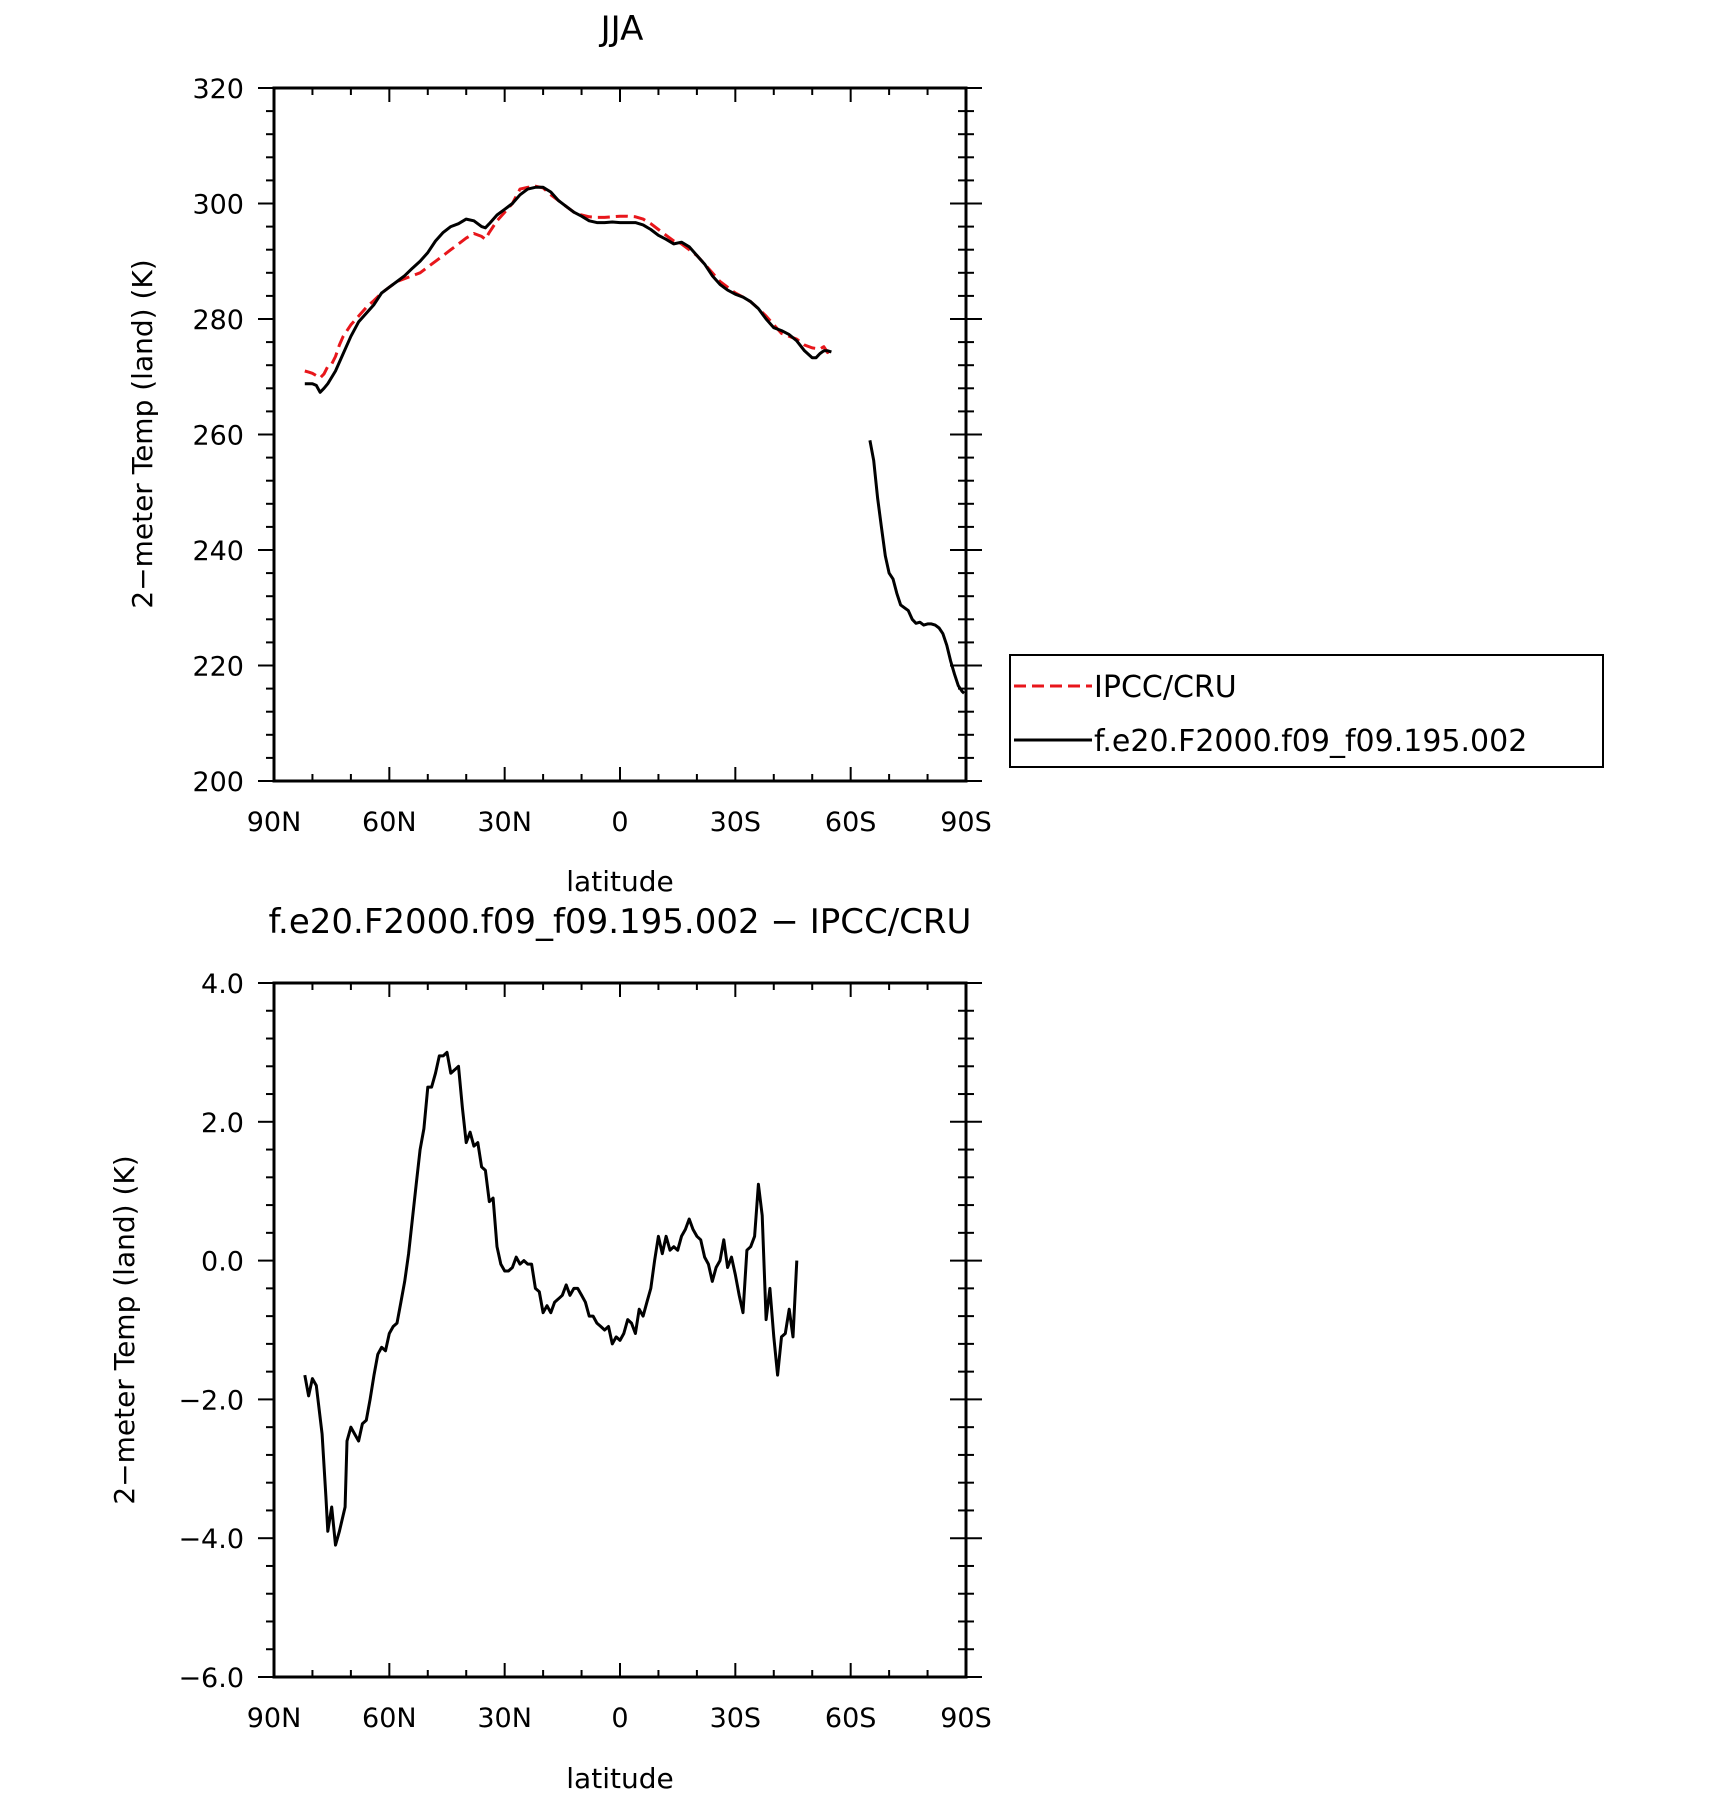  What do you see at coordinates (222, 1262) in the screenshot?
I see `y-tick-label: 0.0` at bounding box center [222, 1262].